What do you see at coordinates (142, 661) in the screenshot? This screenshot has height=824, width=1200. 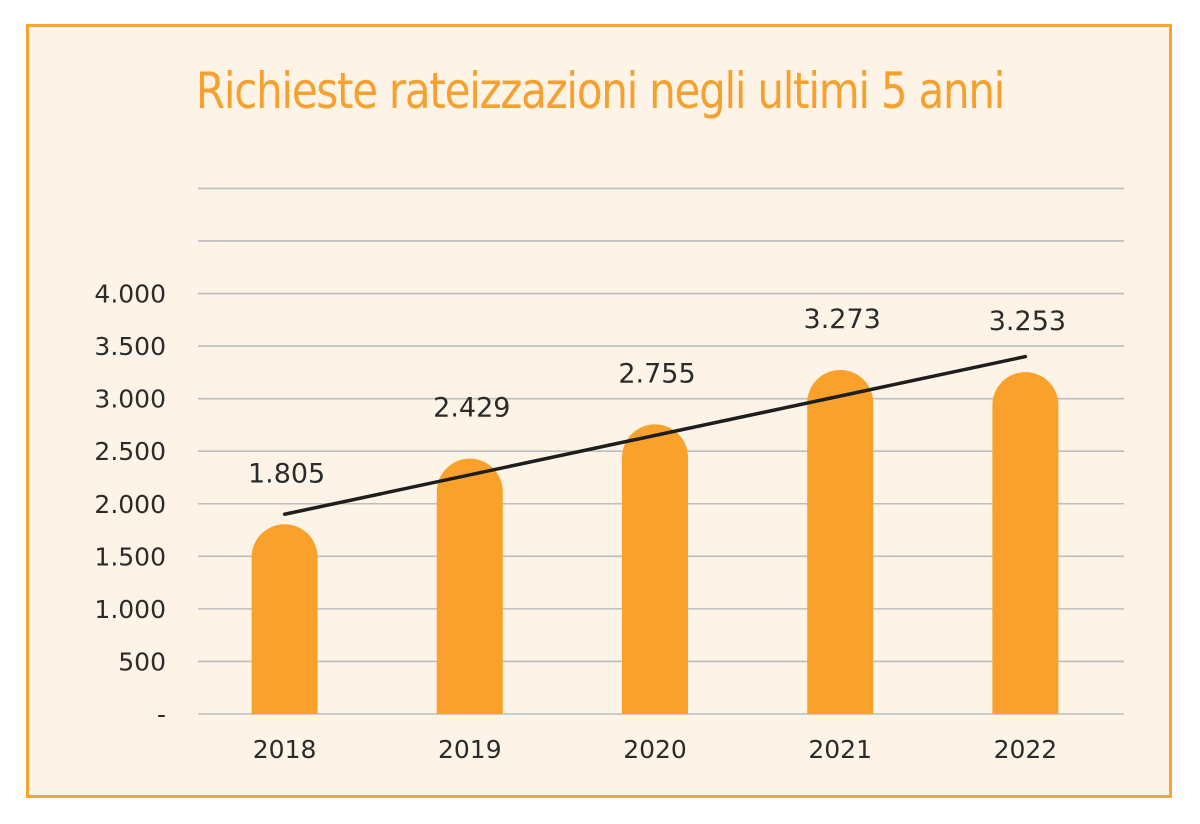 I see `y-tick-label: 500` at bounding box center [142, 661].